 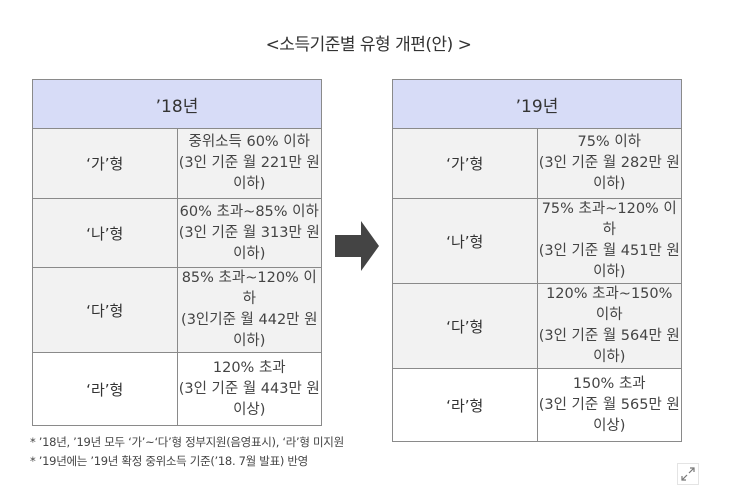 I want to click on criteria-line1: 150% 초과, so click(x=609, y=383).